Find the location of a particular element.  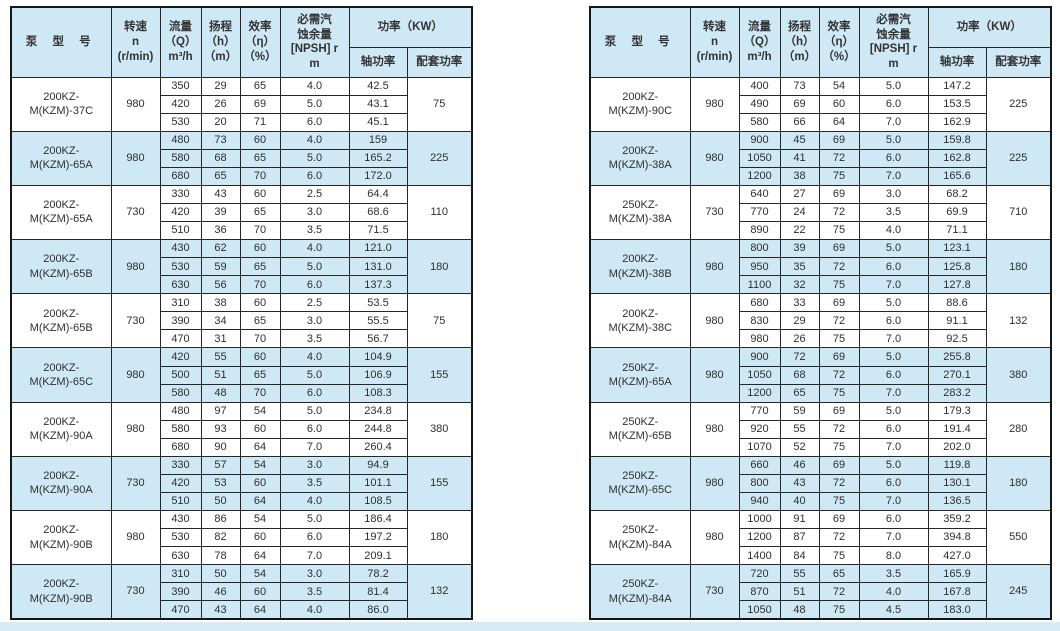

shaft-power-cell: 78.2 is located at coordinates (378, 574).